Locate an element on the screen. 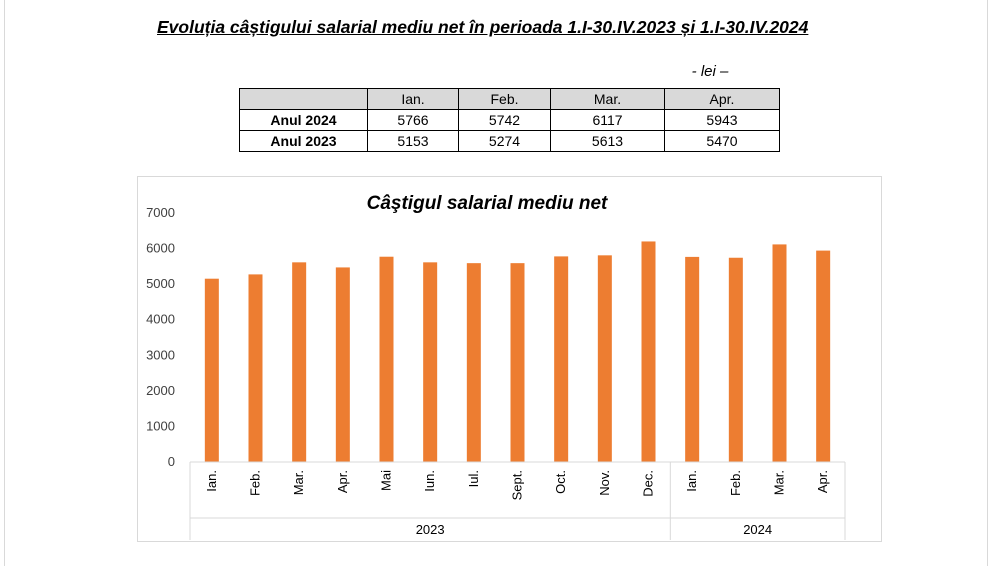 Image resolution: width=992 pixels, height=566 pixels. table-row-label: Anul 2023 is located at coordinates (303, 141).